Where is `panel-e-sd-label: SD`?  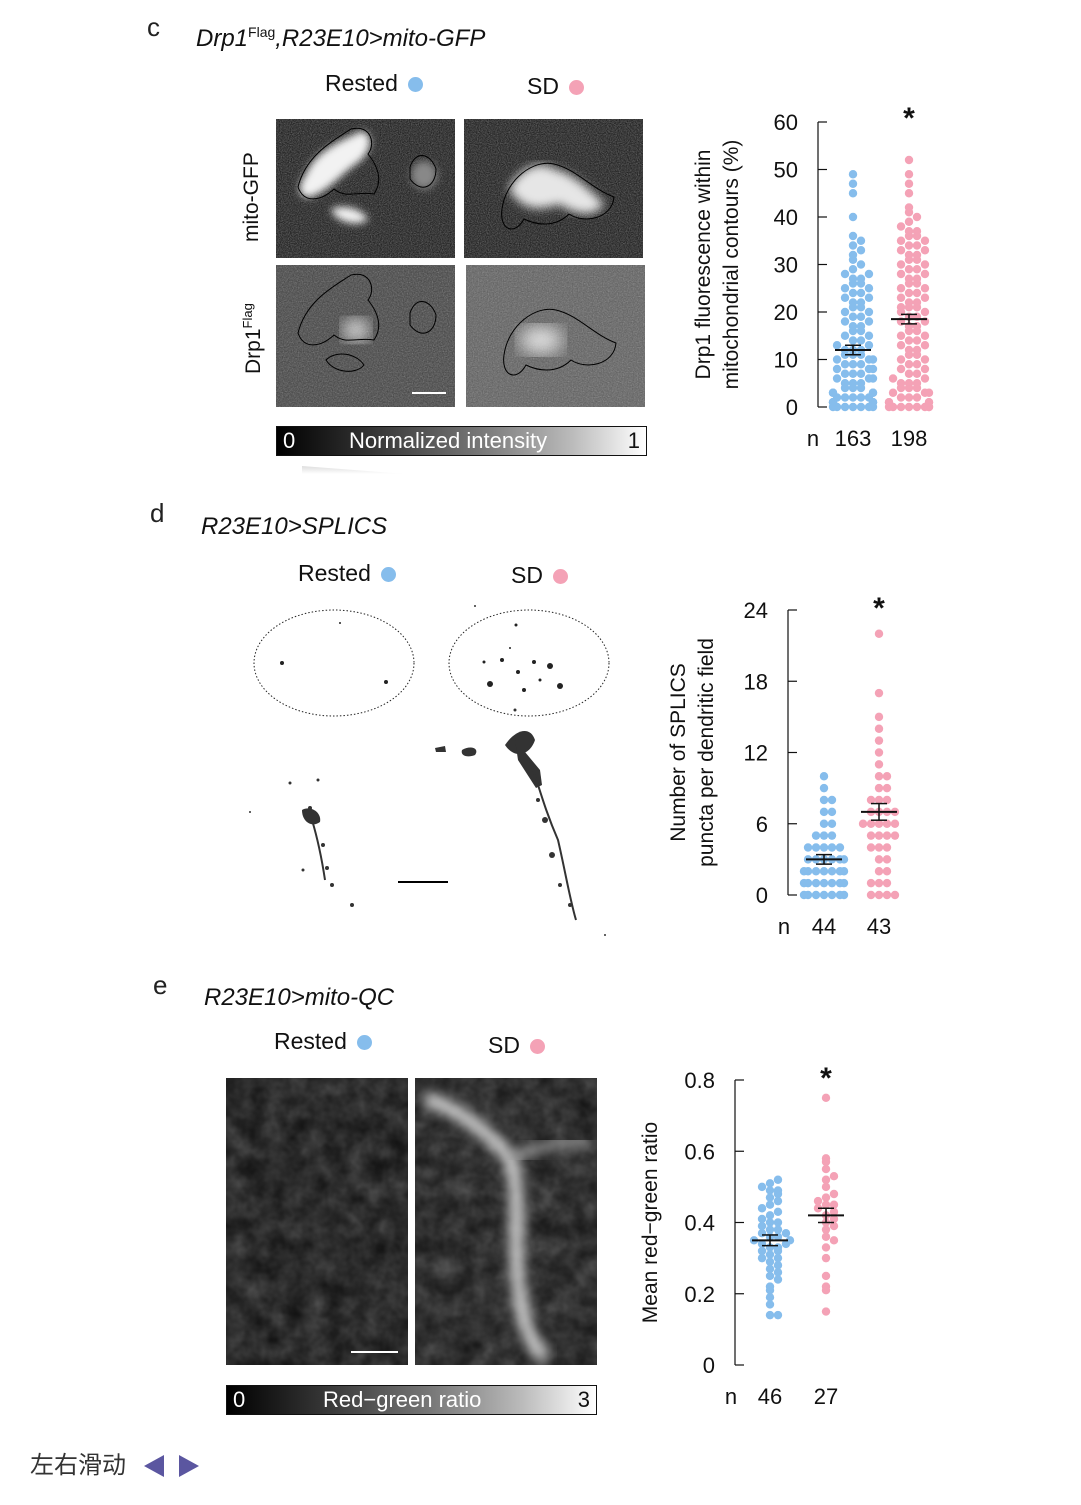 panel-e-sd-label: SD is located at coordinates (516, 1045).